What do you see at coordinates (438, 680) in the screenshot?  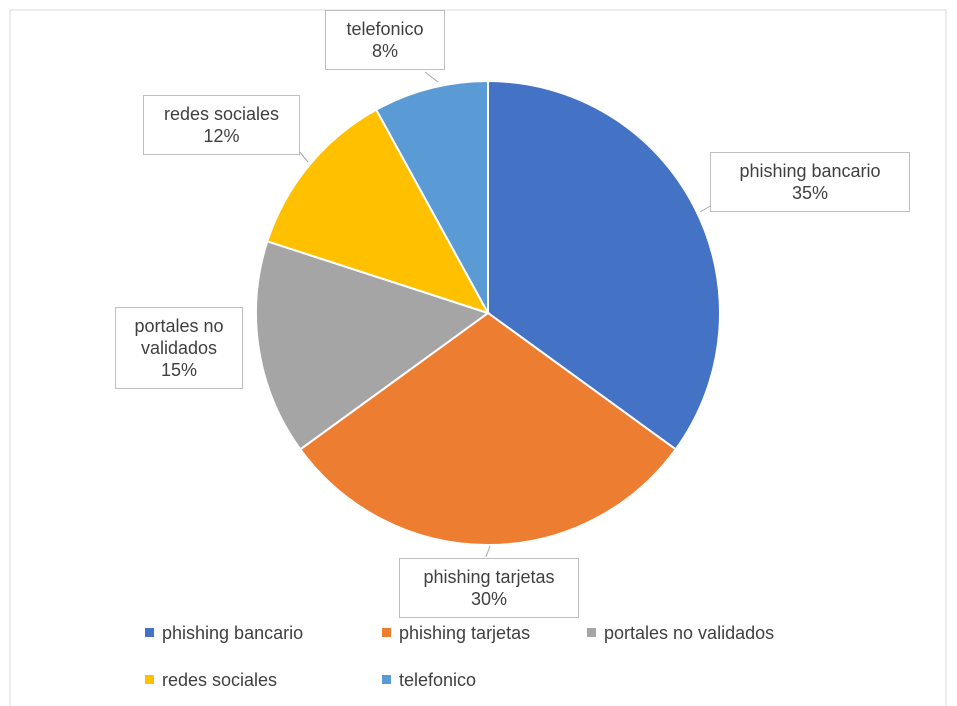 I see `legend-label: telefonico` at bounding box center [438, 680].